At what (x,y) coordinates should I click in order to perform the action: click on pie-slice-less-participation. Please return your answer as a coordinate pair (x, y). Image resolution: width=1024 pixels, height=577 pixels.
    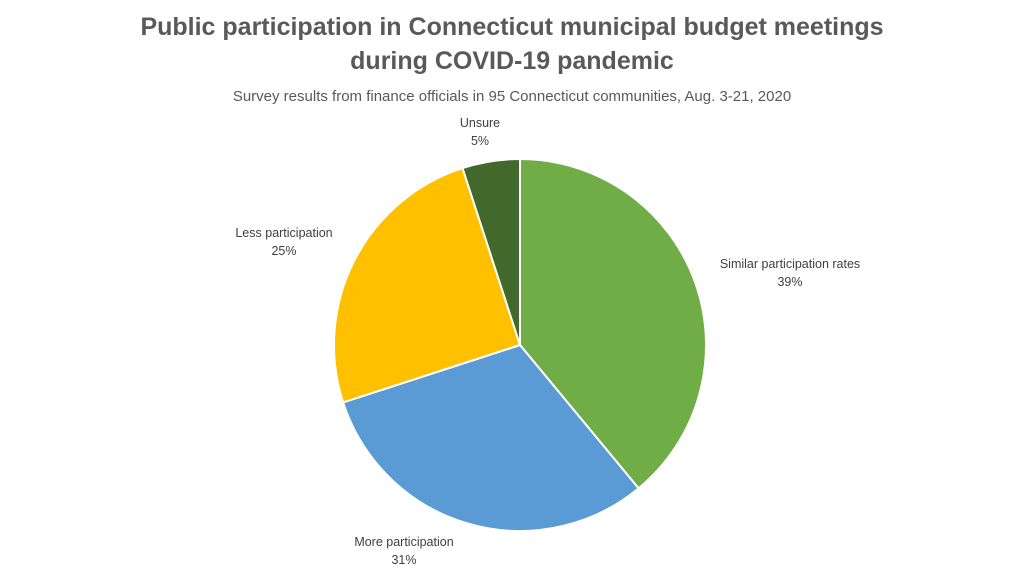
    Looking at the image, I should click on (427, 285).